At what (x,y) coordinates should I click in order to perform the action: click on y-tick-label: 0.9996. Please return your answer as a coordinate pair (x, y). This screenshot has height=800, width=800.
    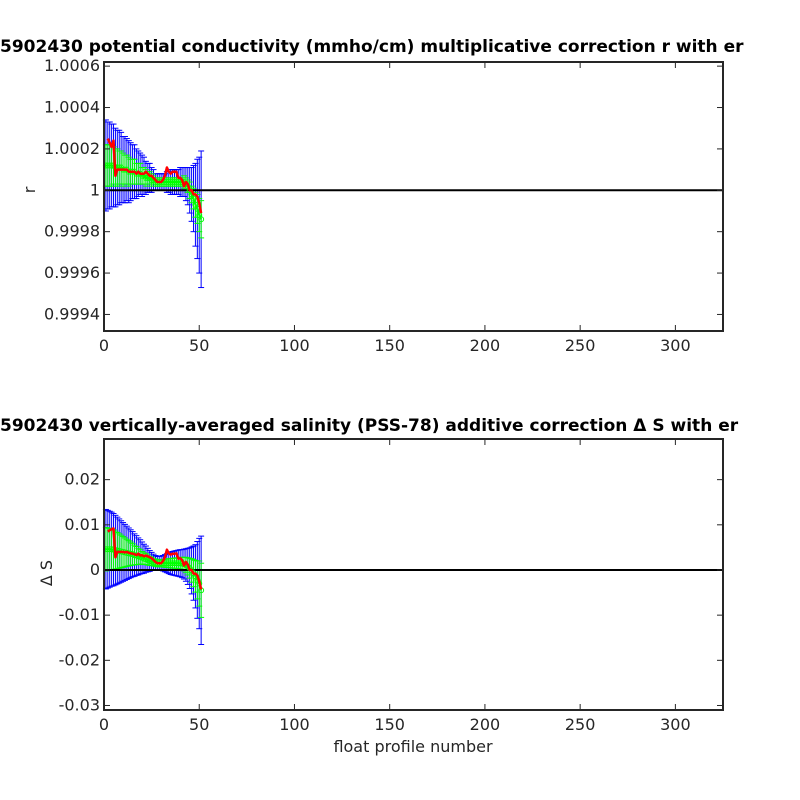
    Looking at the image, I should click on (72, 272).